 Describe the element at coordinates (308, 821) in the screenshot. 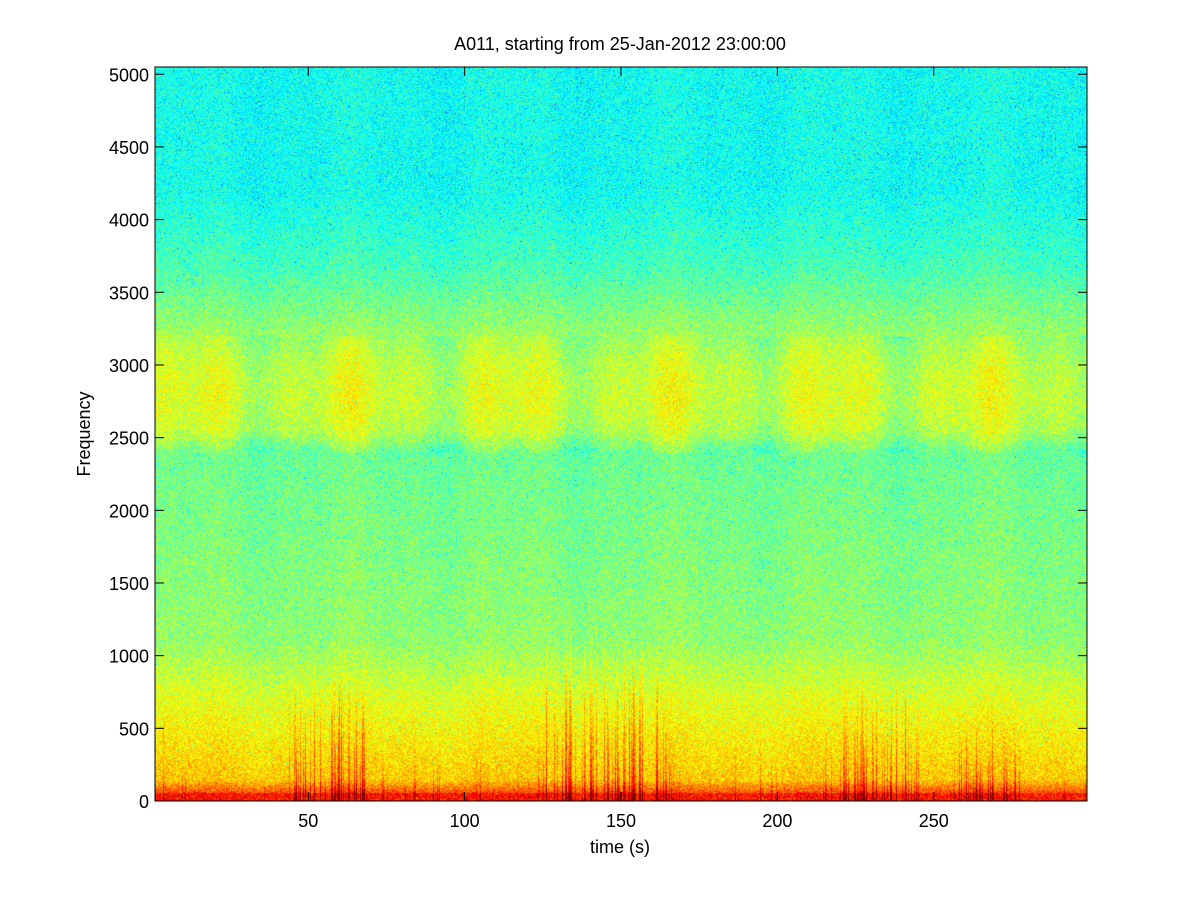

I see `x-tick-label: 50` at that location.